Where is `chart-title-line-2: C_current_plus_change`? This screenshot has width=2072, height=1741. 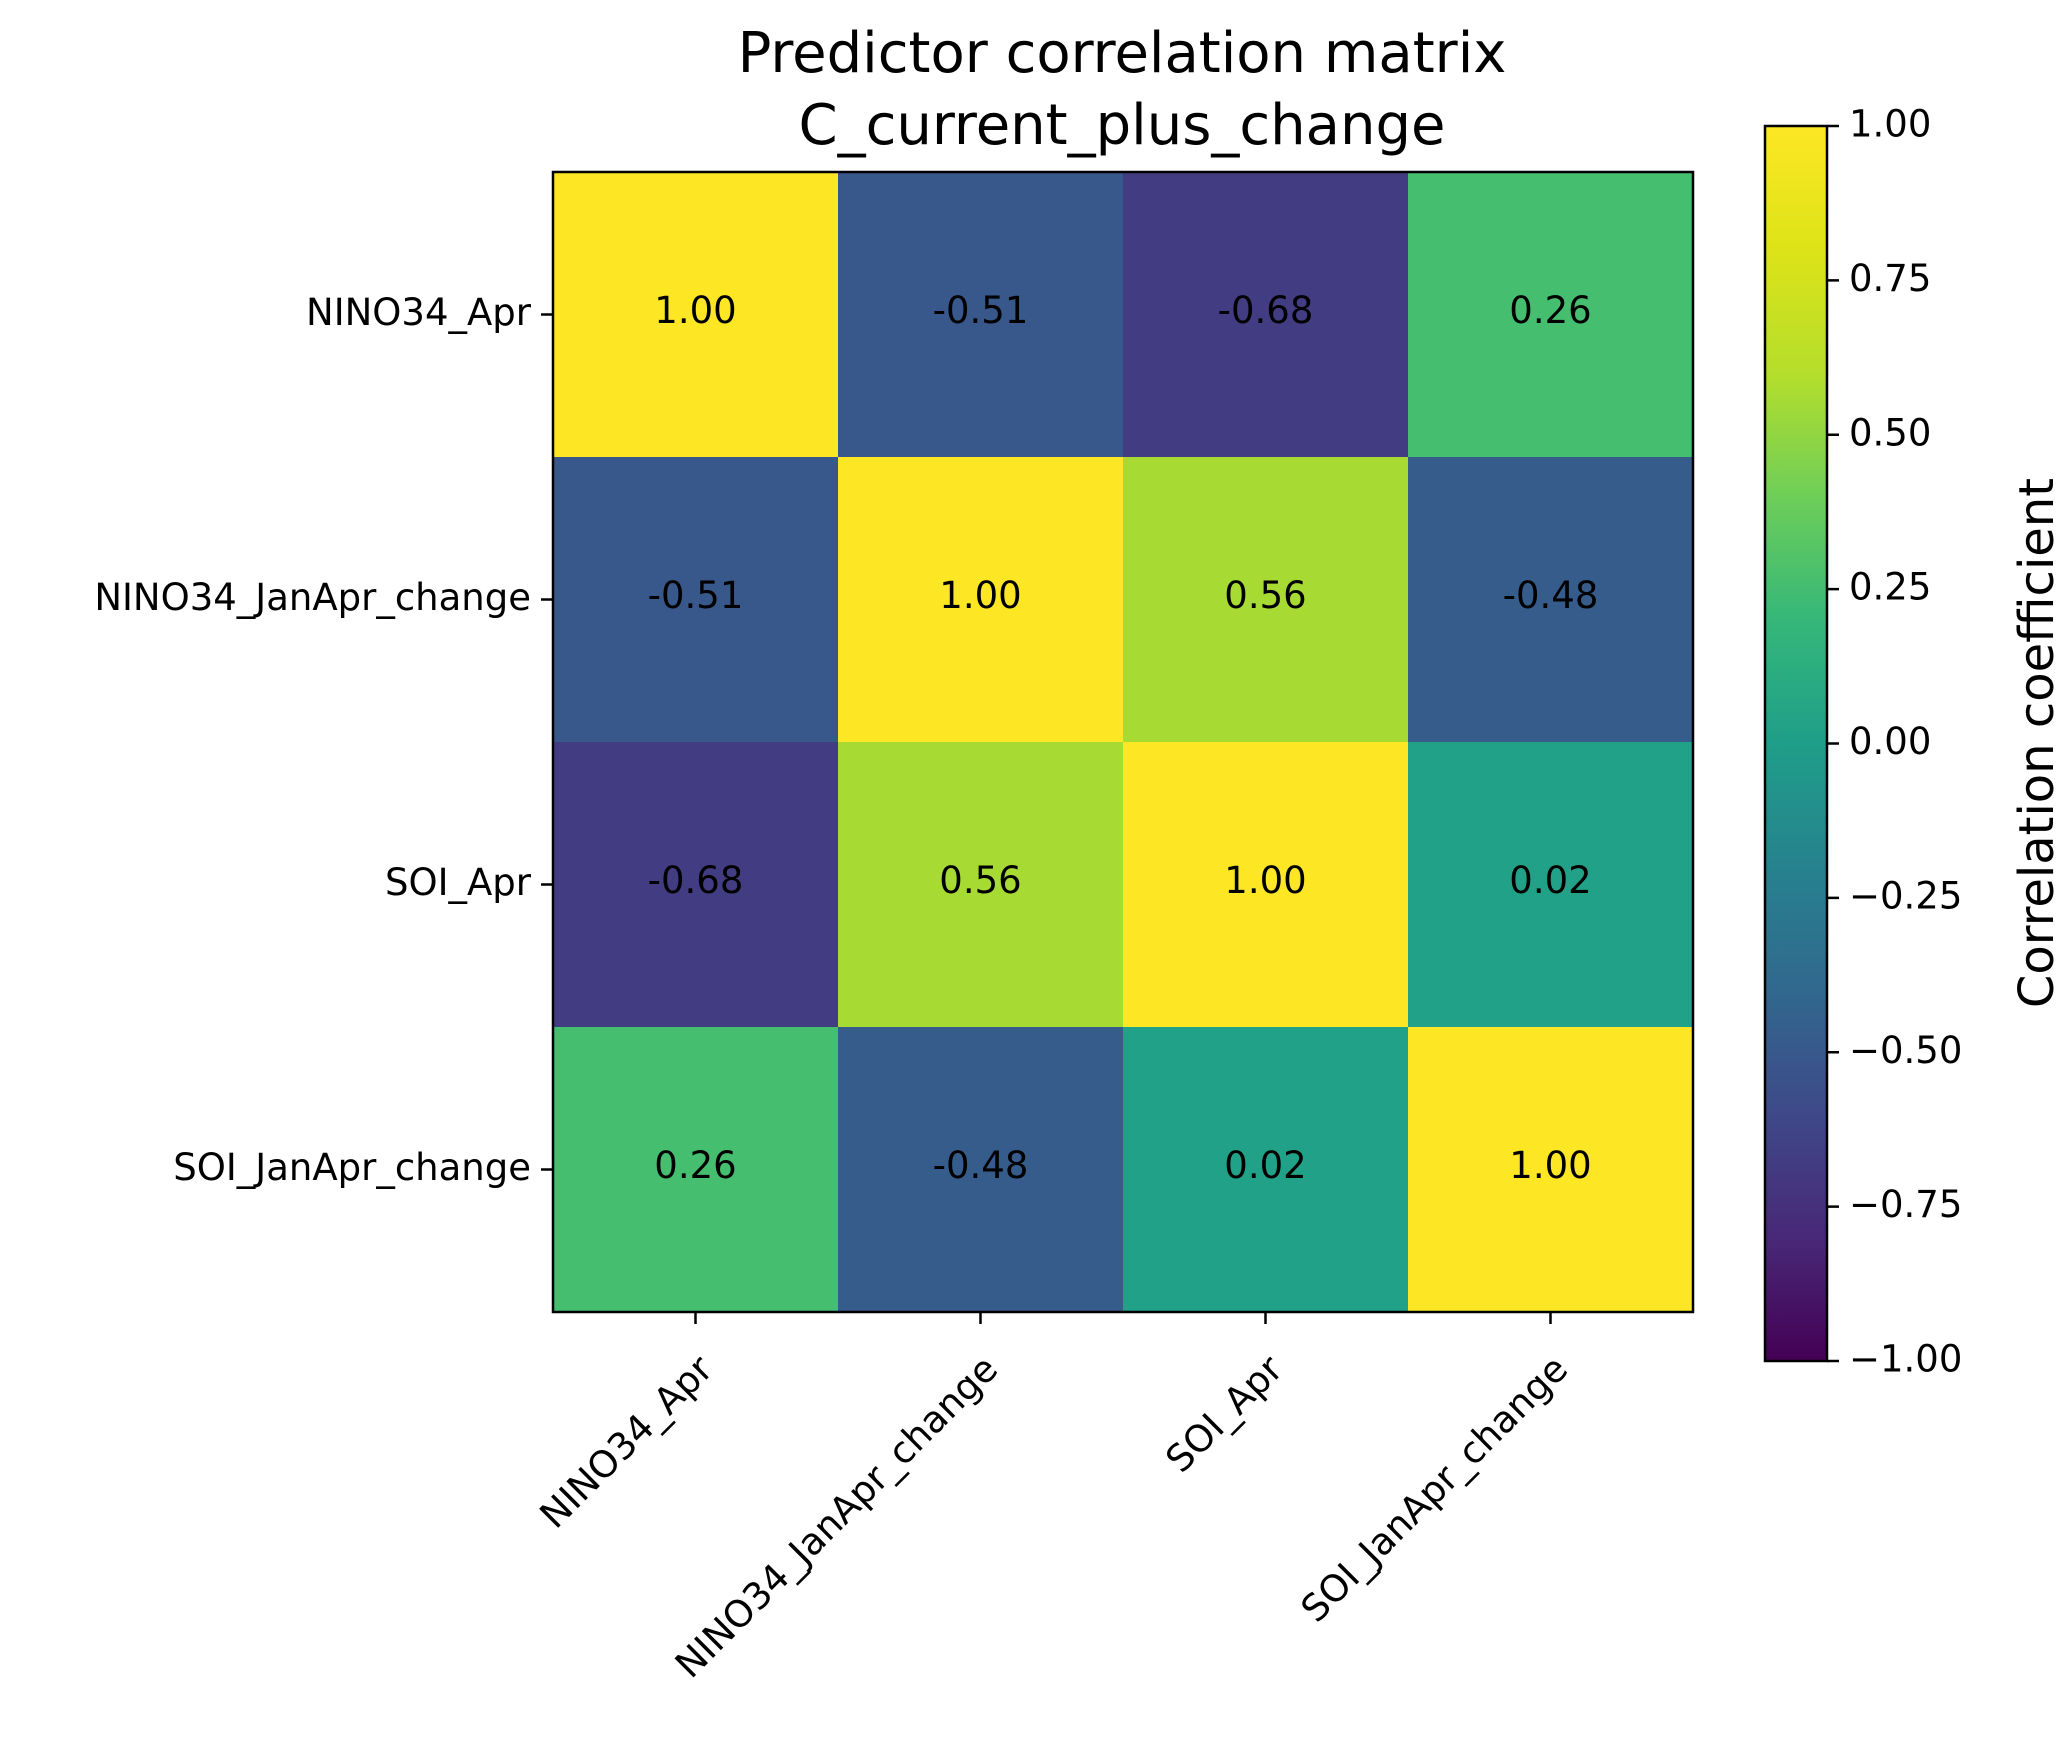
chart-title-line-2: C_current_plus_change is located at coordinates (1122, 125).